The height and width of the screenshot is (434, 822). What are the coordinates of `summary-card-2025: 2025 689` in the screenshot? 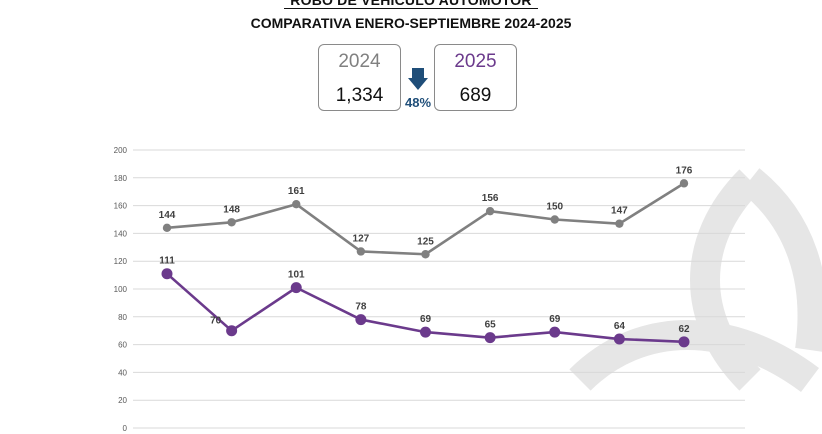 It's located at (475, 77).